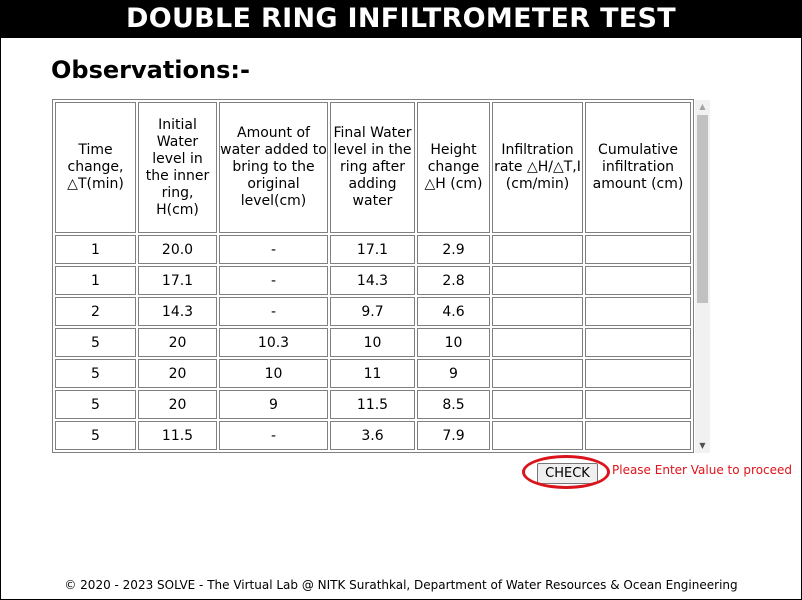 The image size is (802, 600). I want to click on table-row: 2 14.3 - 9.7 4.6, so click(373, 311).